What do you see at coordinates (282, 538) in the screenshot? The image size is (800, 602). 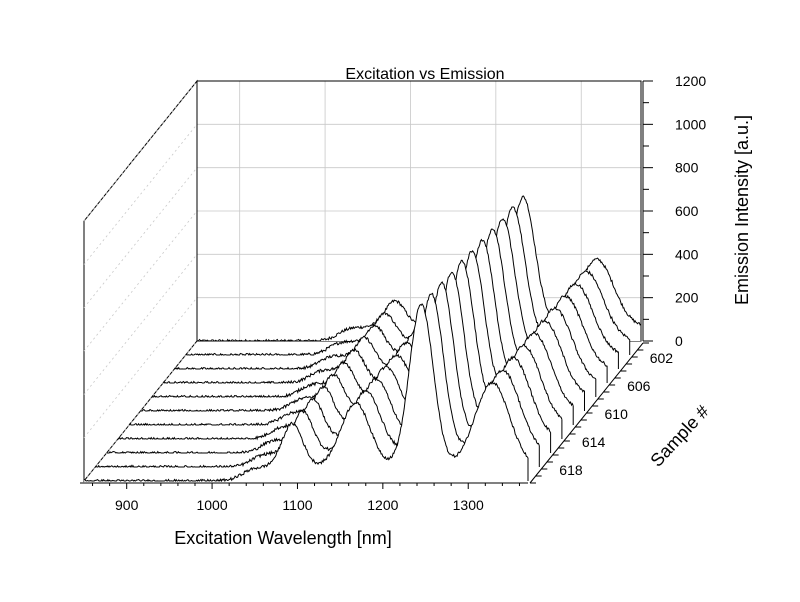 I see `x-axis-label: Excitation Wavelength [nm]` at bounding box center [282, 538].